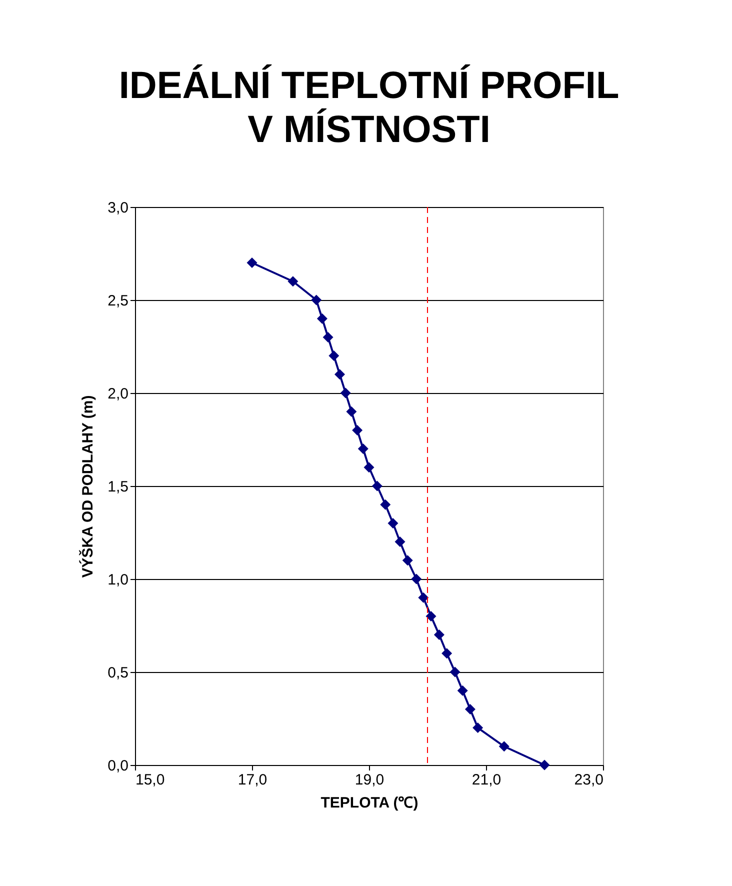 This screenshot has width=732, height=886. I want to click on y-tick-label: 1,5, so click(118, 487).